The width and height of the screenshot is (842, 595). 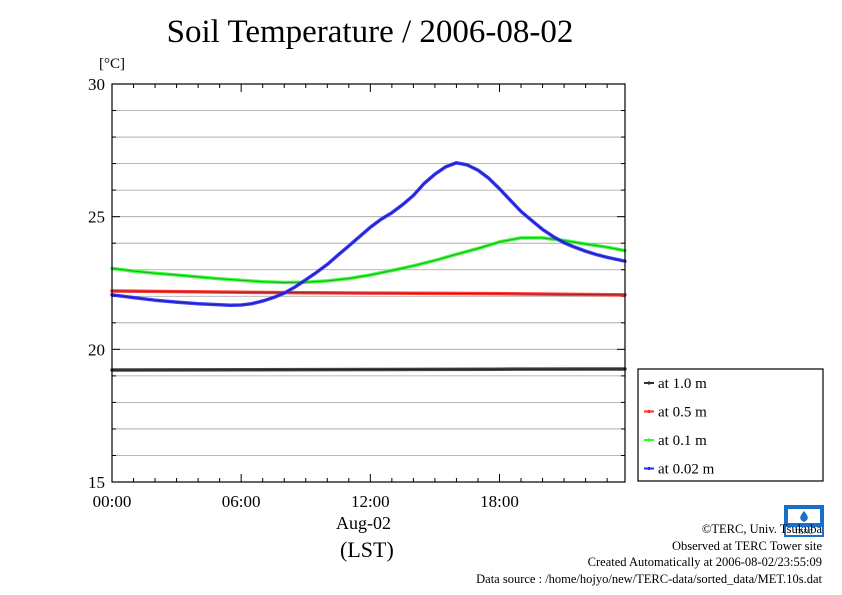 What do you see at coordinates (761, 529) in the screenshot?
I see `copyright-text: ©TERC, Univ. Tsukuba` at bounding box center [761, 529].